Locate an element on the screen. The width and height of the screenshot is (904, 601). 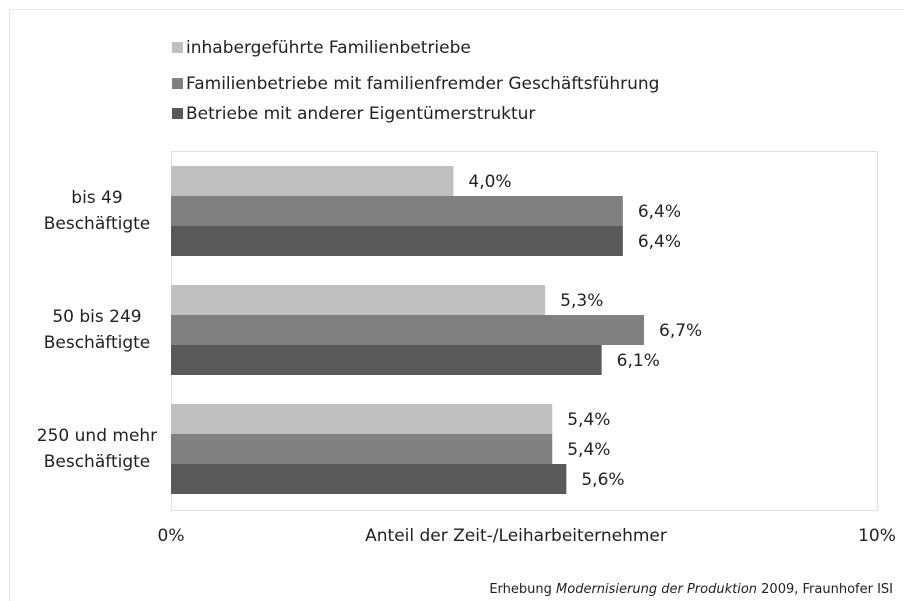
y-tick-label: 50 bis 249 is located at coordinates (96, 317).